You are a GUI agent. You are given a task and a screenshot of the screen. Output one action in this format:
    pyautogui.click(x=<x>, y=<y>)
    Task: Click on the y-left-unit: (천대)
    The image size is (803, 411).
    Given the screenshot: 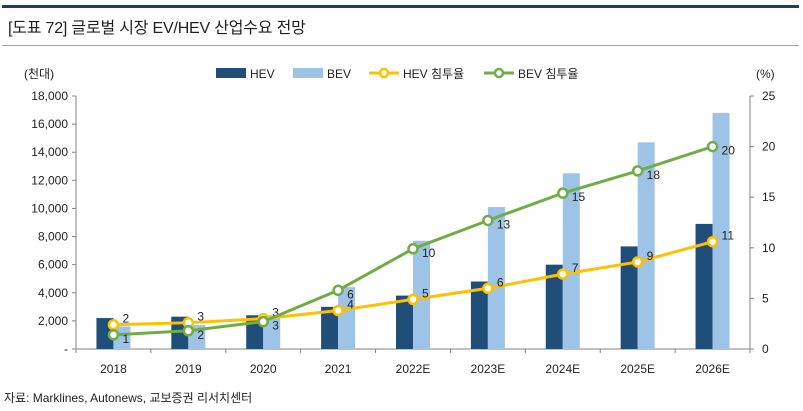 What is the action you would take?
    pyautogui.click(x=39, y=73)
    